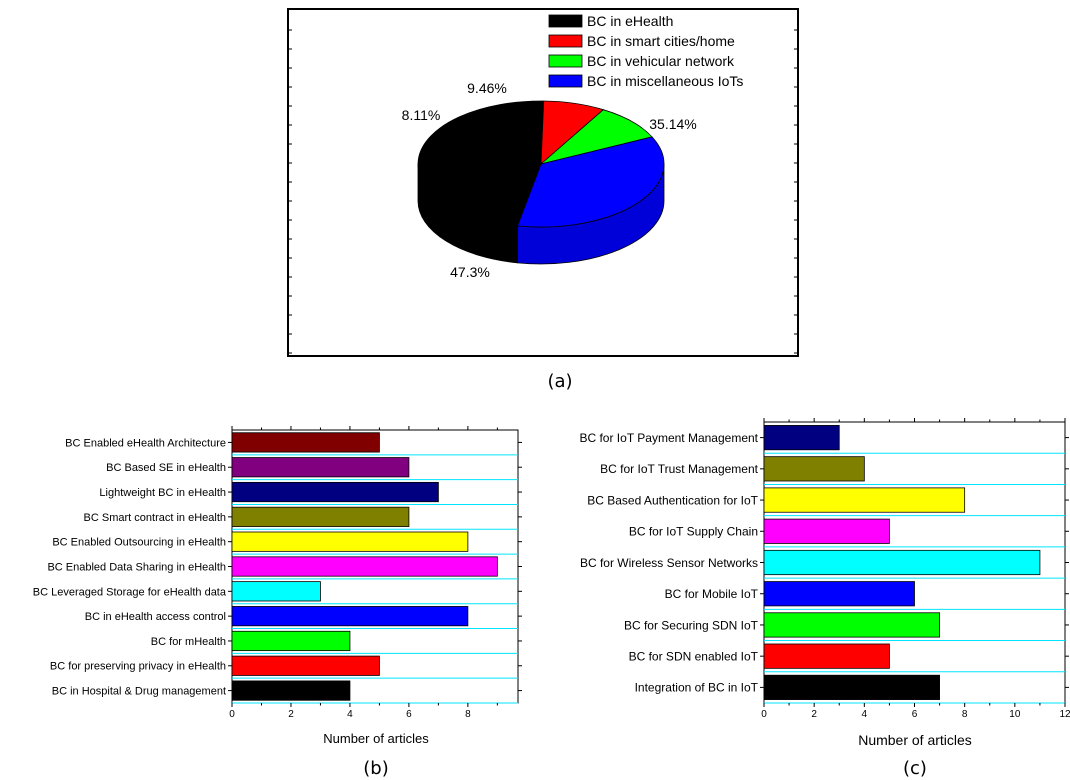 Image resolution: width=1070 pixels, height=780 pixels. Describe the element at coordinates (291, 714) in the screenshot. I see `chart-b-x-tick-label: 2` at that location.